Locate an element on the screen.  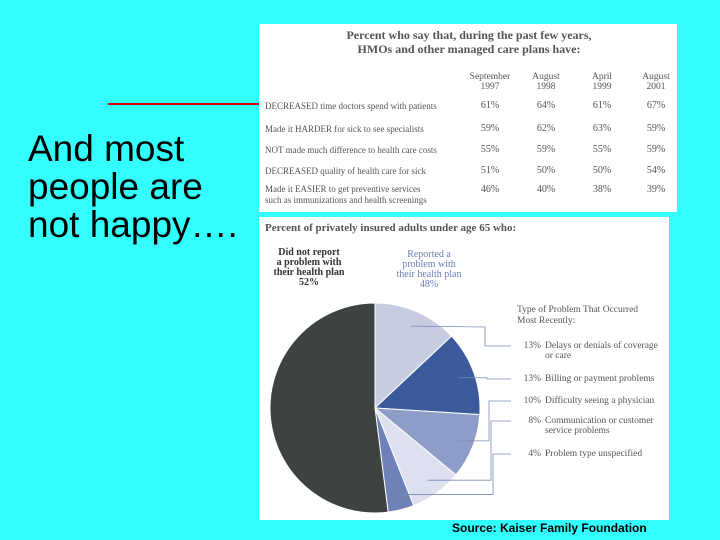
table-cell: 51% is located at coordinates (490, 170).